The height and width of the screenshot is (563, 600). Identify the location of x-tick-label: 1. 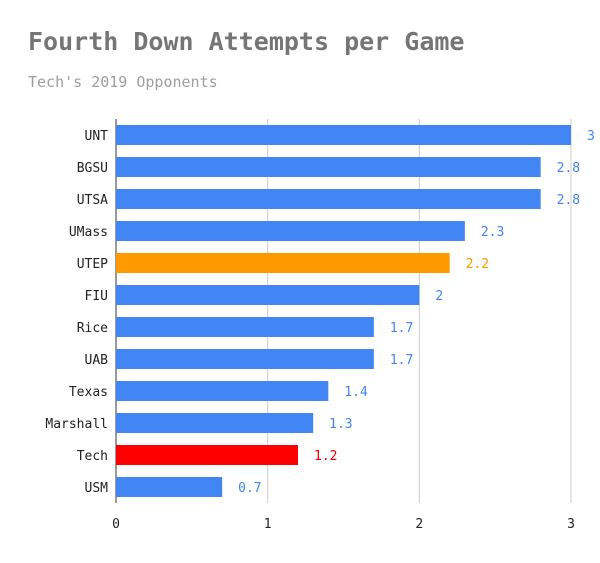
(268, 524).